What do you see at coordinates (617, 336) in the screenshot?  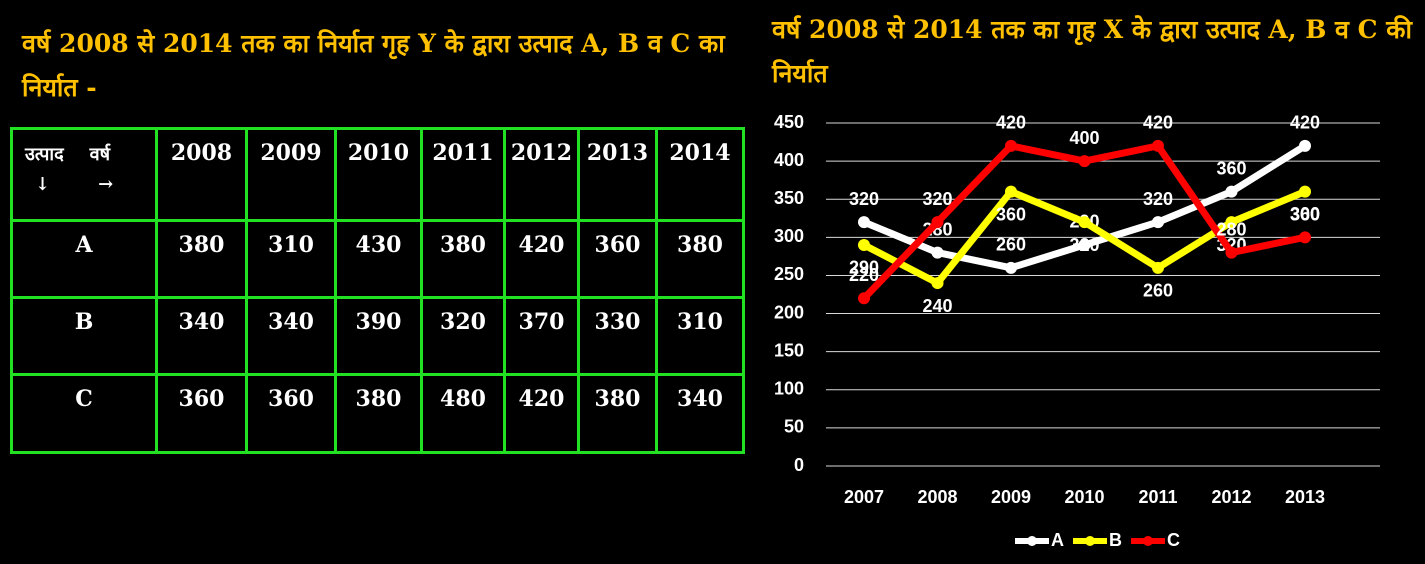 I see `table-cell: 330` at bounding box center [617, 336].